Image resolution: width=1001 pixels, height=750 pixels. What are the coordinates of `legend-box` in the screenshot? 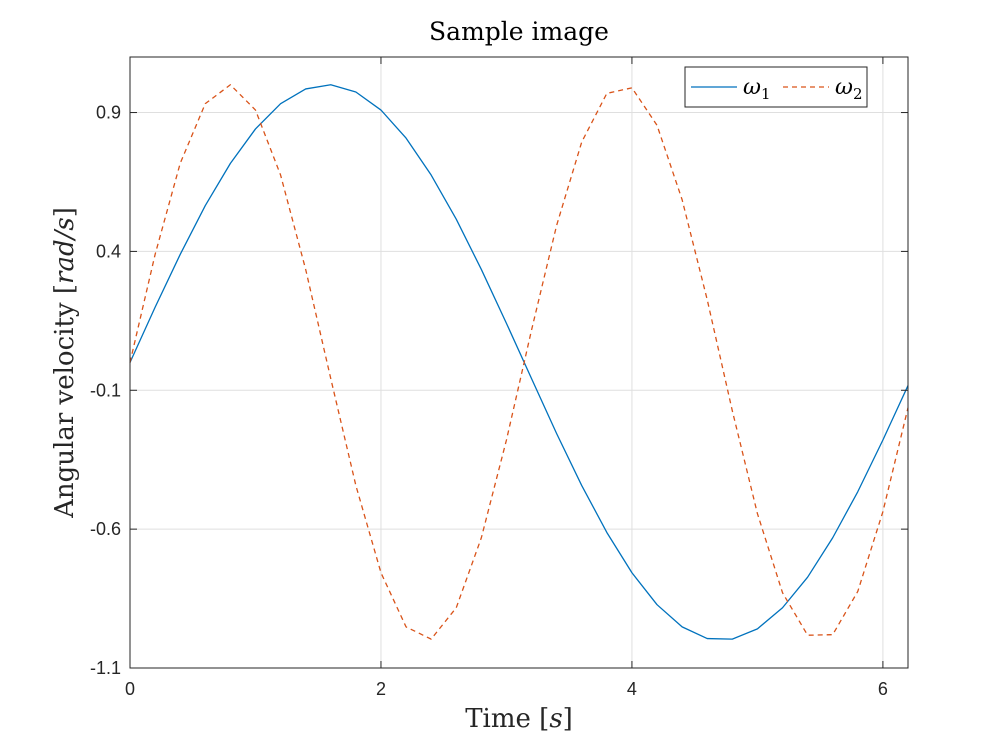 It's located at (776, 87).